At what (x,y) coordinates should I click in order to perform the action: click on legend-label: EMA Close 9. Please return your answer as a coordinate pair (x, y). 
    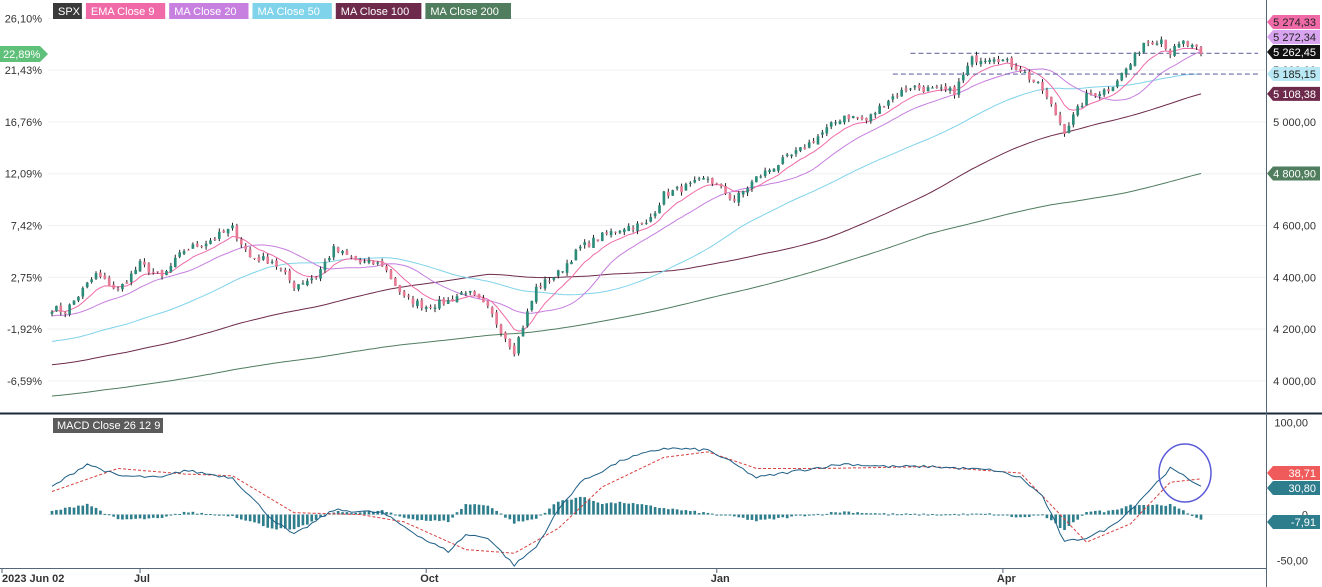
    Looking at the image, I should click on (123, 12).